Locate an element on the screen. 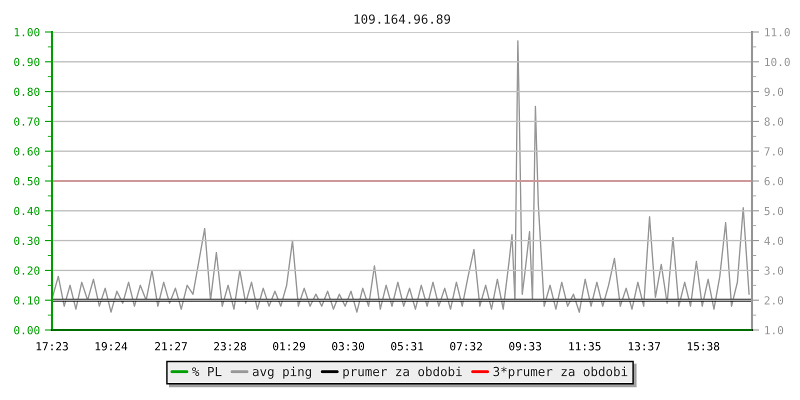  x-tick-label: 21:27 is located at coordinates (171, 346).